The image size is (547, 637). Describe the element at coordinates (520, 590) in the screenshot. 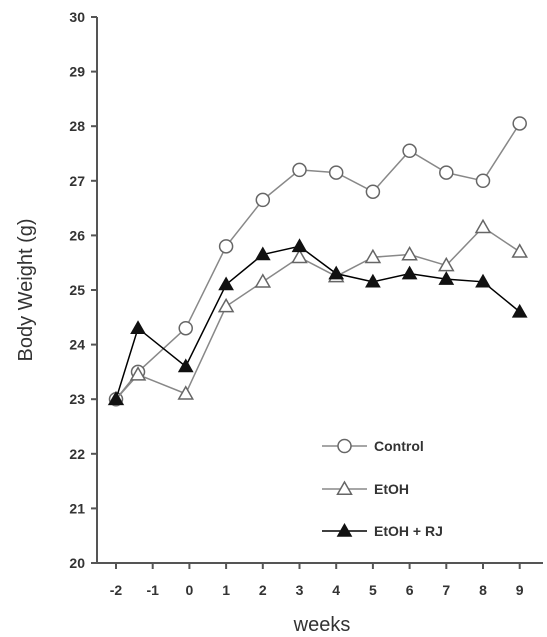

I see `x-tick-label: 9` at that location.